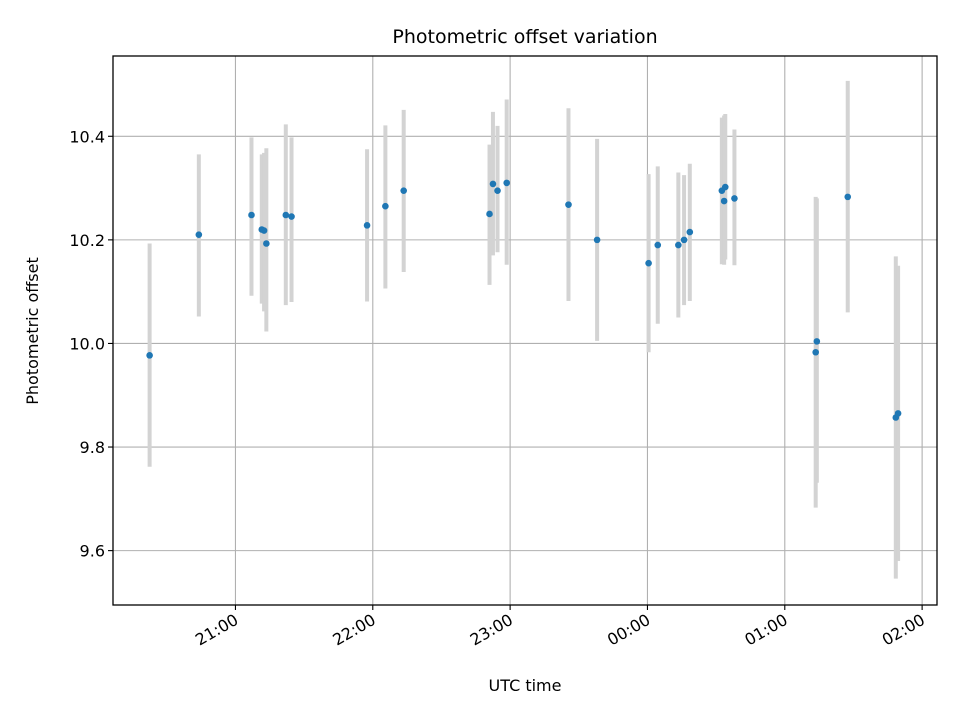 The height and width of the screenshot is (720, 960). I want to click on y-tick-label: 10.0, so click(87, 343).